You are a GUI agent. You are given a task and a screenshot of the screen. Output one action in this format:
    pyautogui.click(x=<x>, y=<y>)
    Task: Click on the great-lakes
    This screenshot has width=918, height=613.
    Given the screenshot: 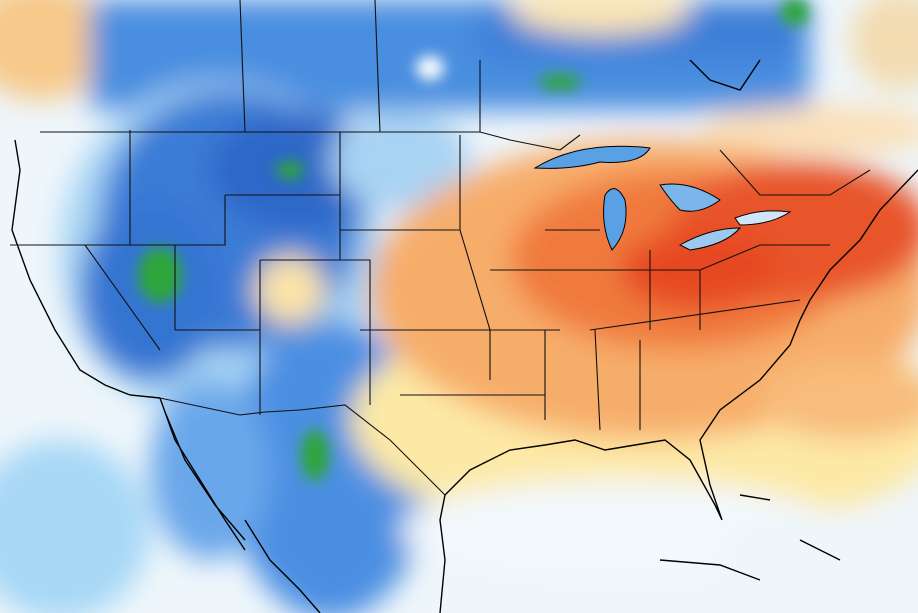 What is the action you would take?
    pyautogui.click(x=662, y=198)
    